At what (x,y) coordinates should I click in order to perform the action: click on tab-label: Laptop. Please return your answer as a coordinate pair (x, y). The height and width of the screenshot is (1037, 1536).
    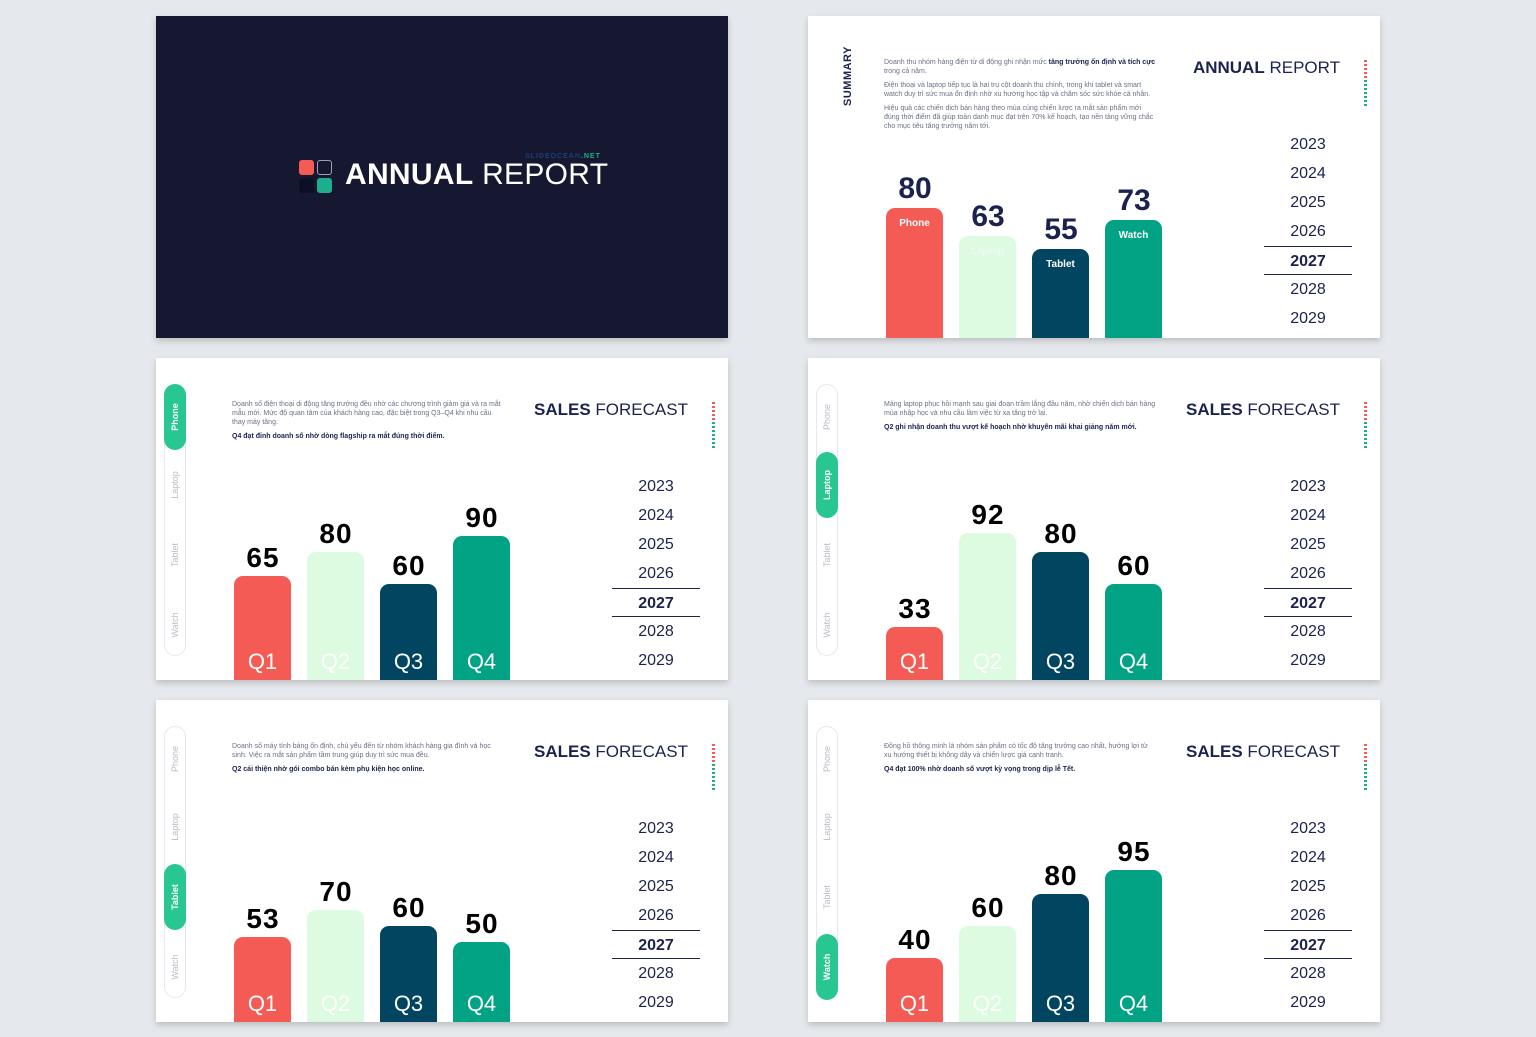
    Looking at the image, I should click on (827, 827).